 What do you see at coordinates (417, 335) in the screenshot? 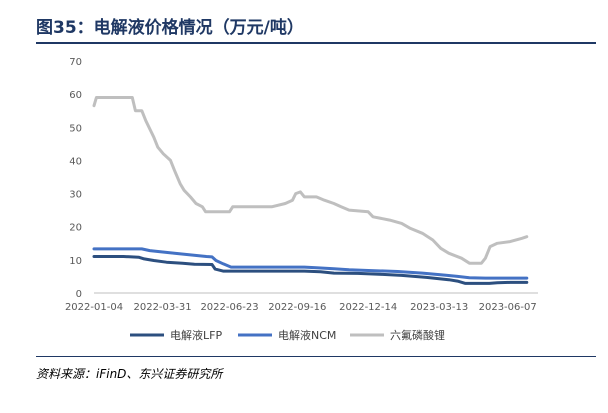
I see `legend-label-3: 六氟磷酸锂` at bounding box center [417, 335].